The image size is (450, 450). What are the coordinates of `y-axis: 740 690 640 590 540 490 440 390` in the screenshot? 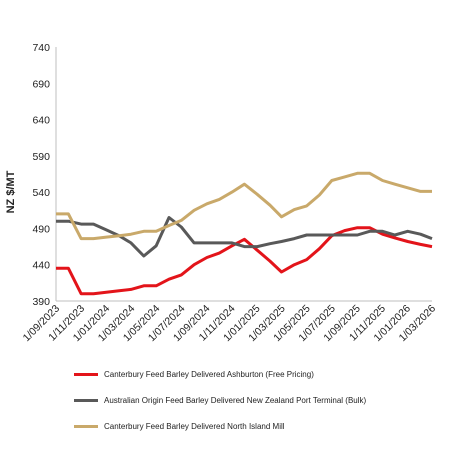 It's located at (44, 175).